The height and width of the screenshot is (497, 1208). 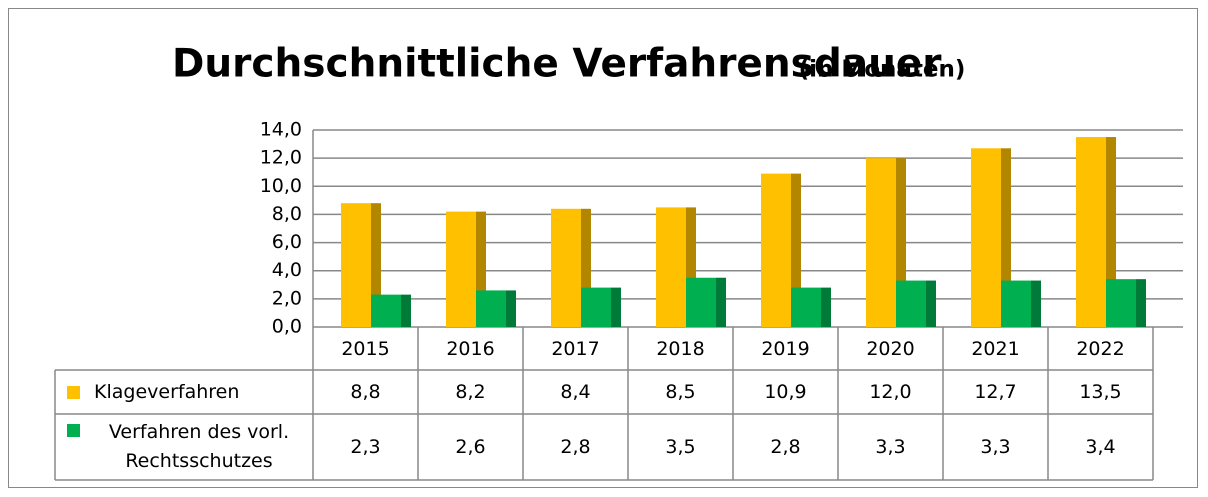 I want to click on y-tick-label: 14,0, so click(x=281, y=130).